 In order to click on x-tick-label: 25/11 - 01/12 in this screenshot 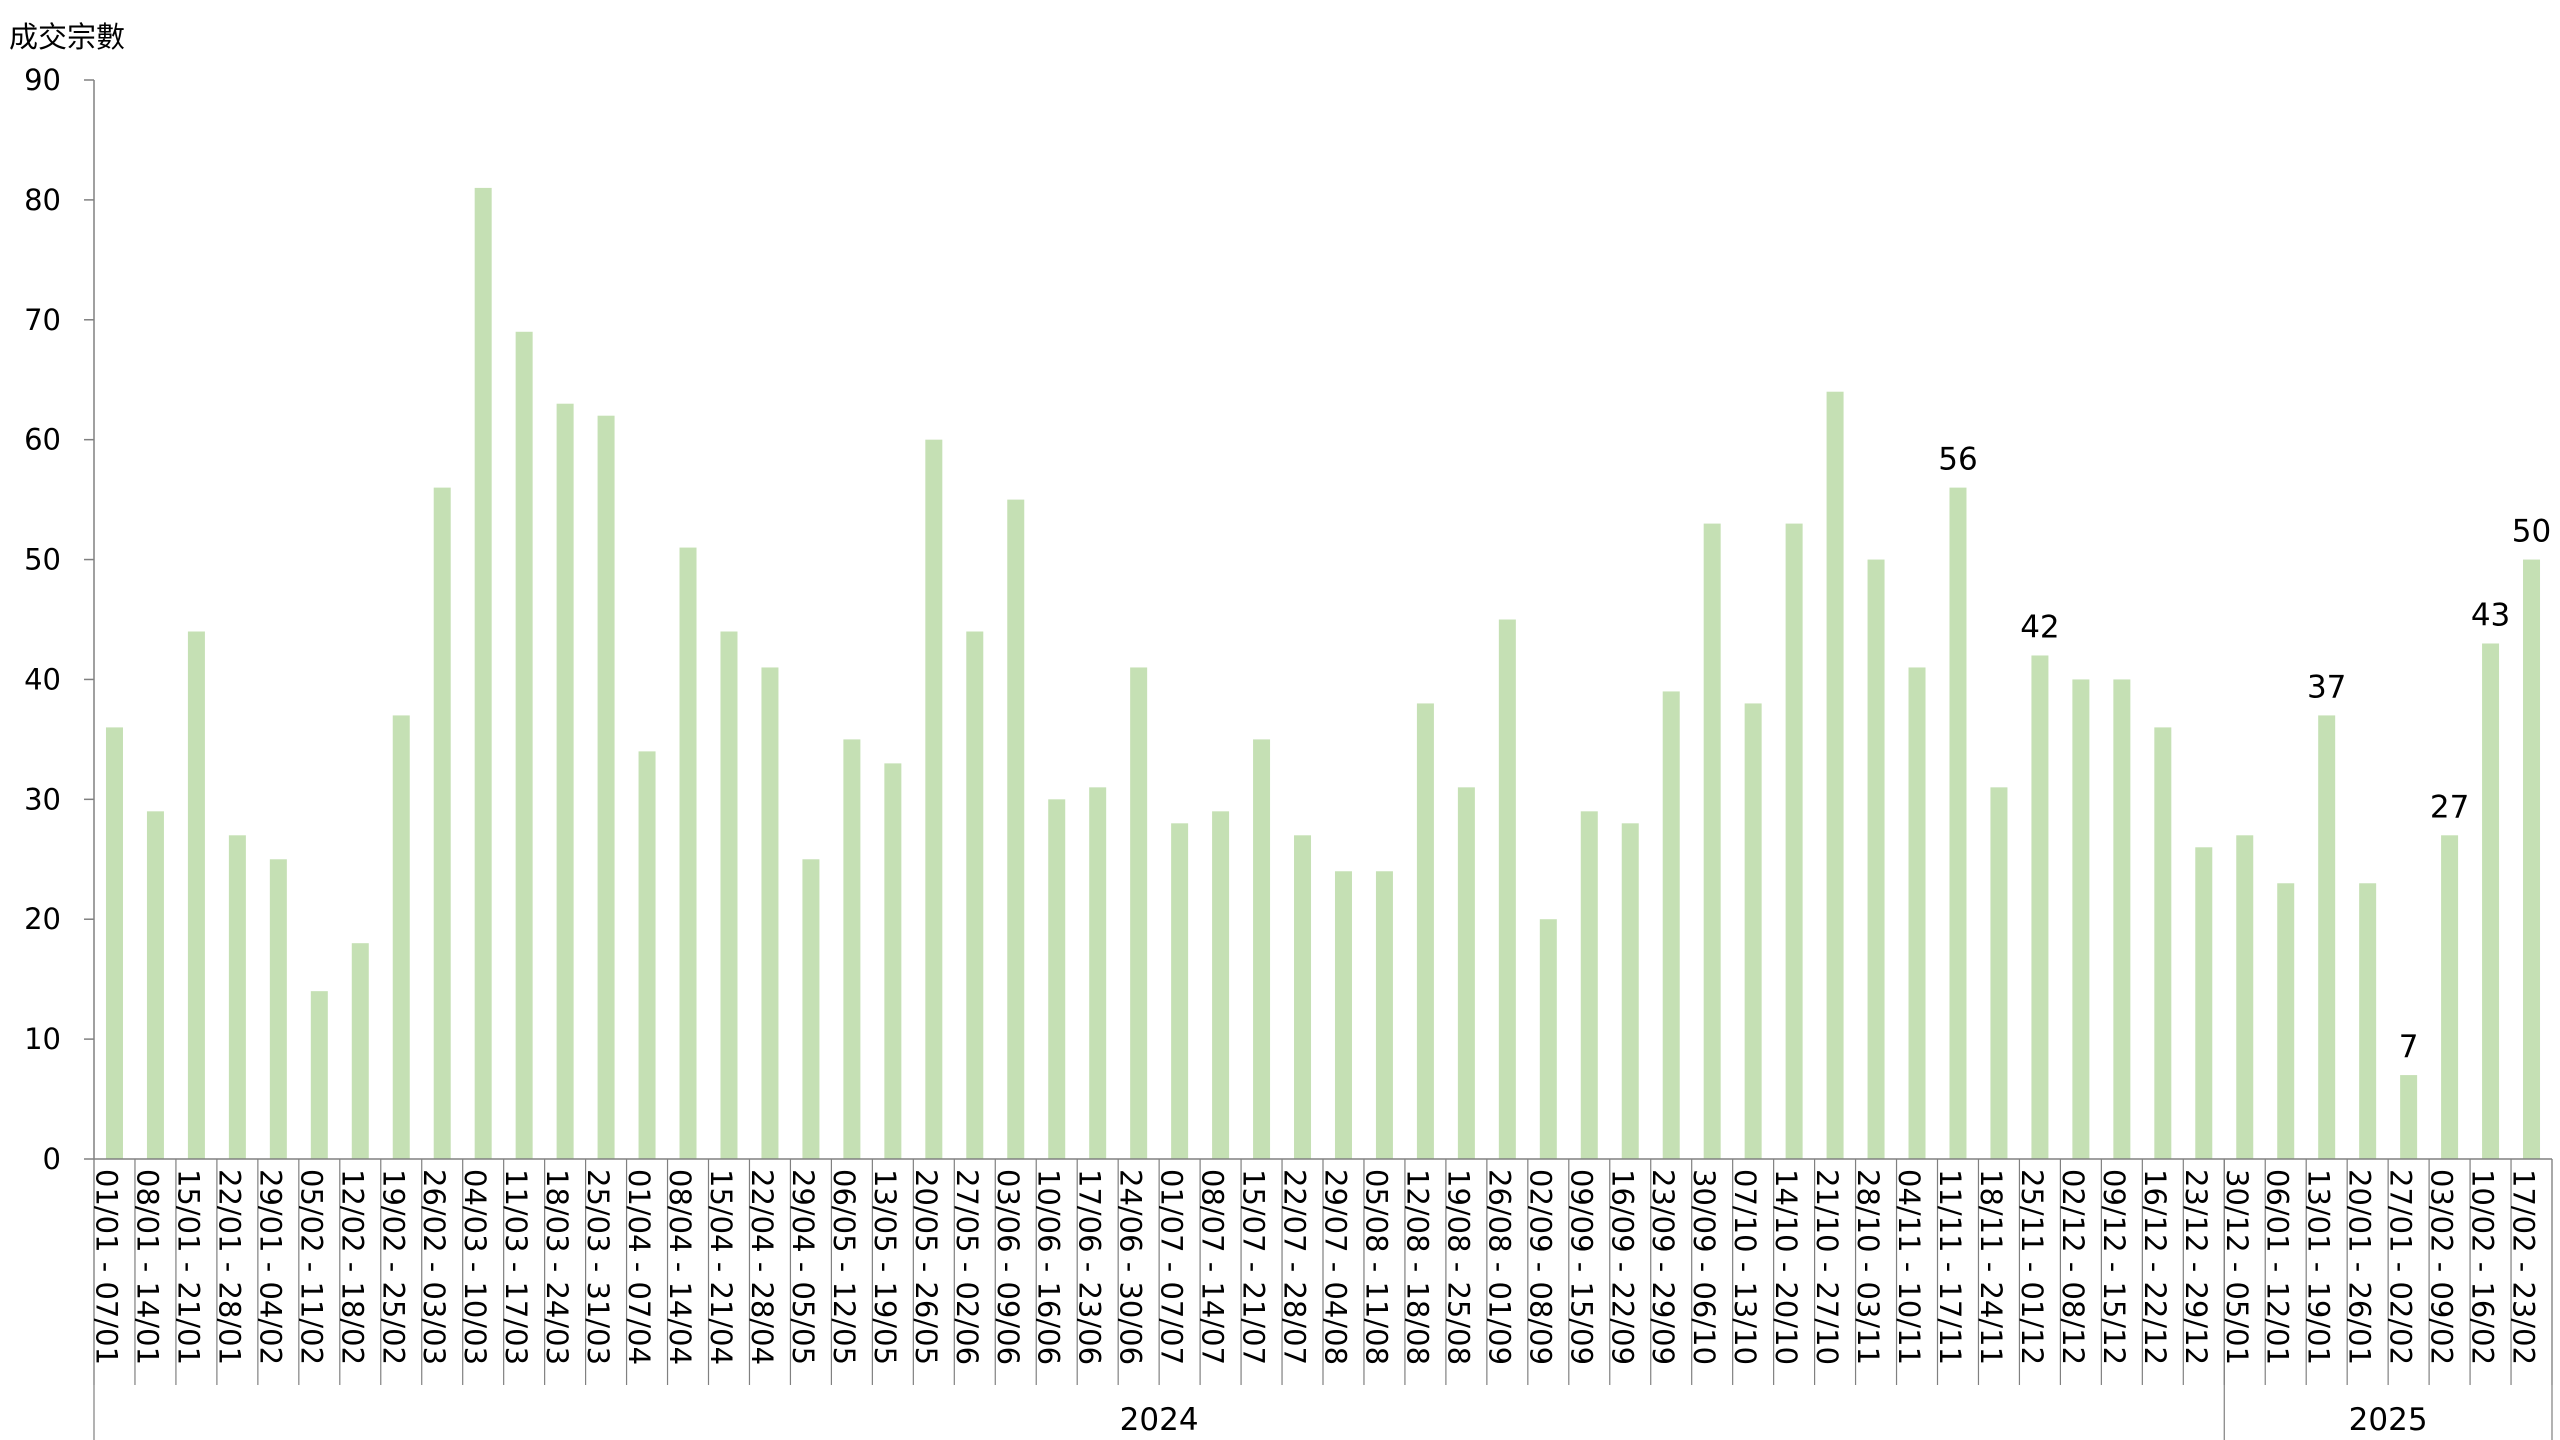, I will do `click(2032, 1267)`.